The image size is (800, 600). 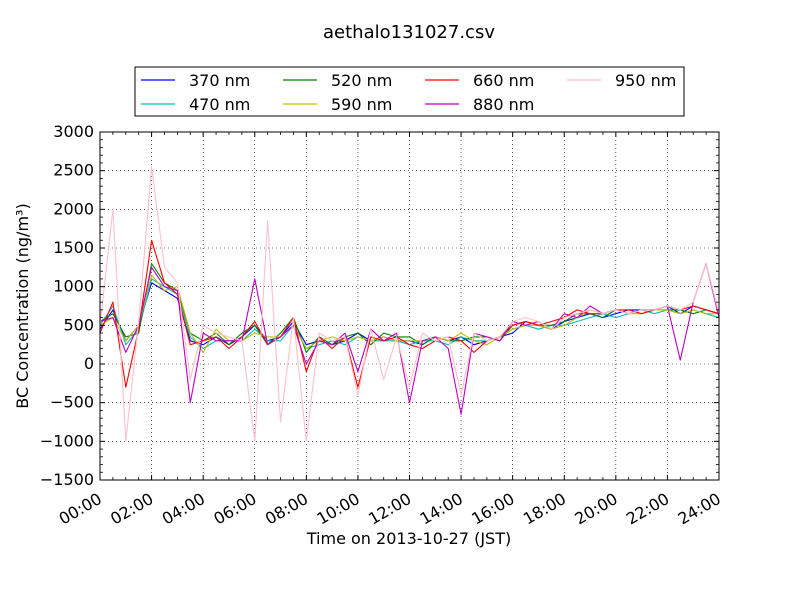 I want to click on y-tick-label: 2500, so click(x=73, y=170).